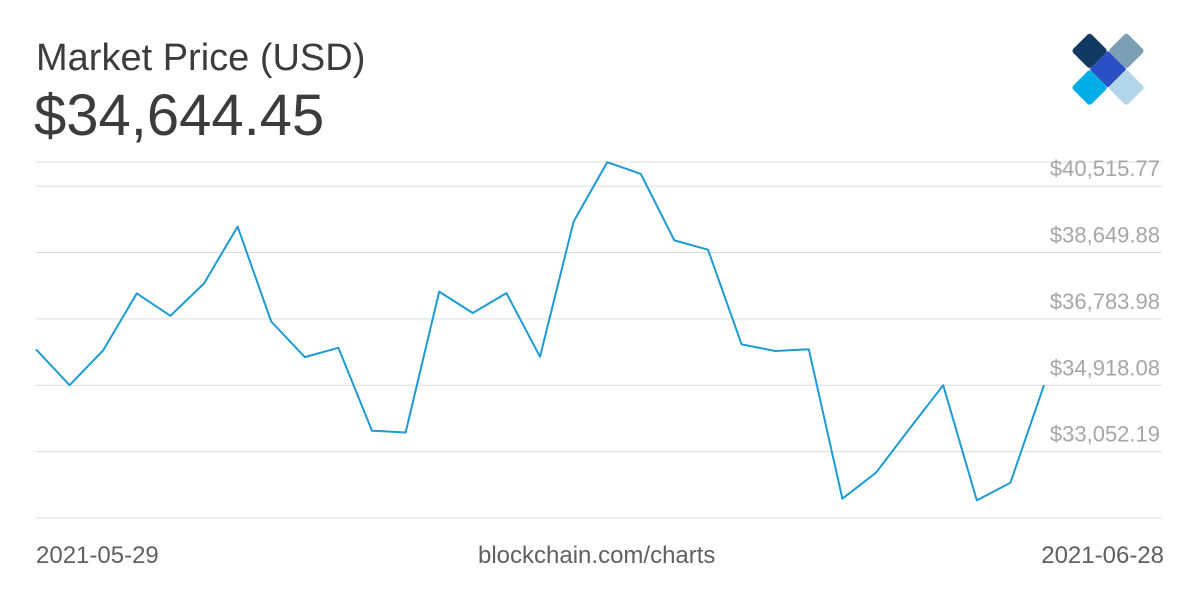  Describe the element at coordinates (1089, 87) in the screenshot. I see `logo-square-bottom` at that location.